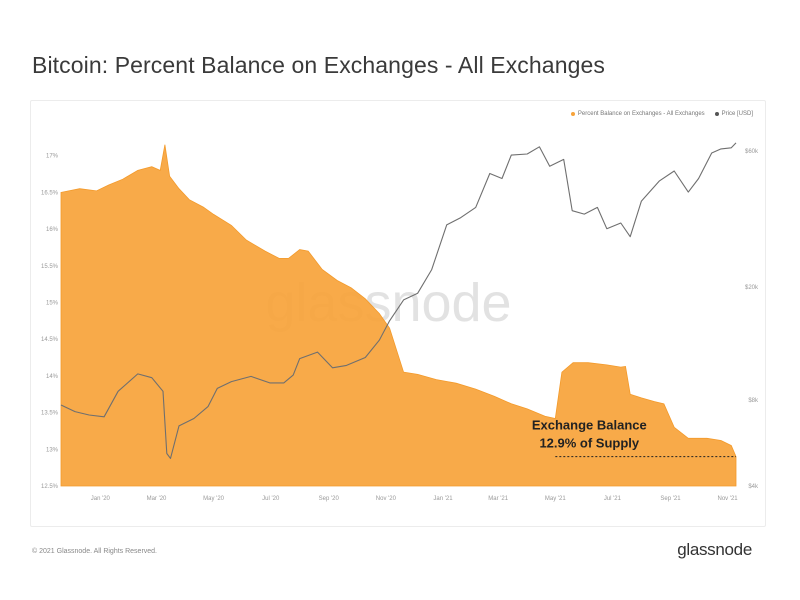 This screenshot has width=800, height=600. What do you see at coordinates (50, 193) in the screenshot?
I see `y-left-tick-label: 16.5%` at bounding box center [50, 193].